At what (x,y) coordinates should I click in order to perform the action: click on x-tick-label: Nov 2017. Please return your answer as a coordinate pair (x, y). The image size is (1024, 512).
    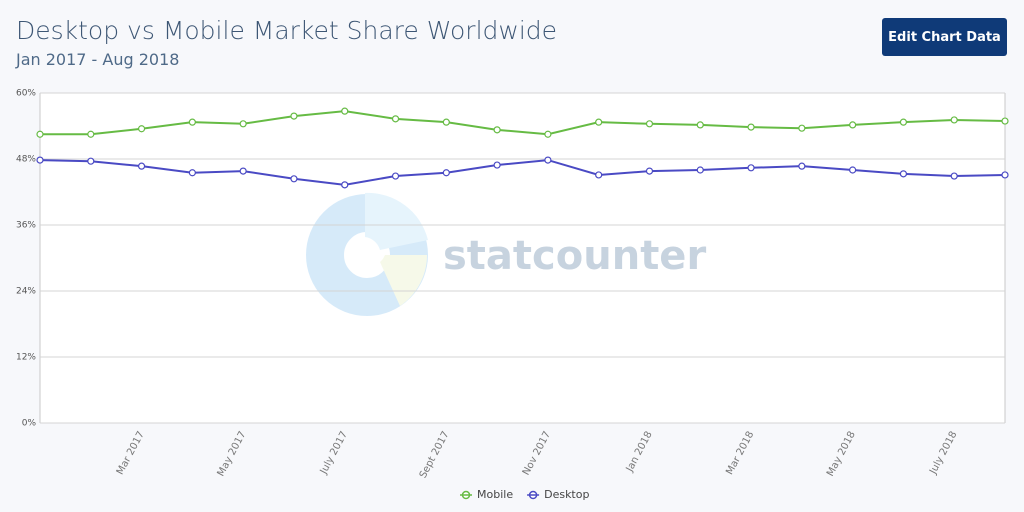
    Looking at the image, I should click on (537, 454).